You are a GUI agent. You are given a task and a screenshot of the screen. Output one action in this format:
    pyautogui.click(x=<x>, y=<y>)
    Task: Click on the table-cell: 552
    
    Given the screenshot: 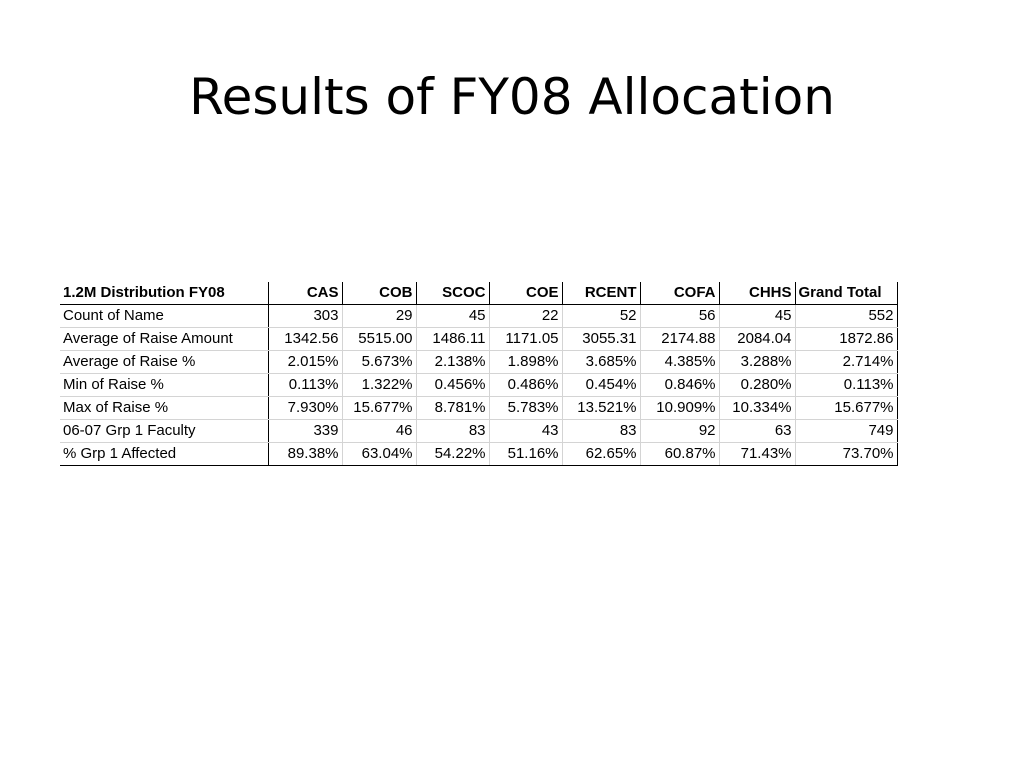 What is the action you would take?
    pyautogui.click(x=846, y=316)
    